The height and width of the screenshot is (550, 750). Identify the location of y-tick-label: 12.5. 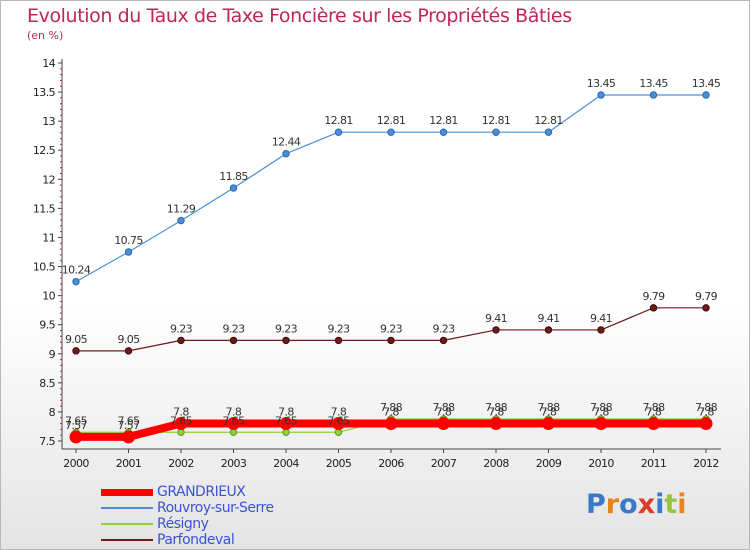
(44, 150).